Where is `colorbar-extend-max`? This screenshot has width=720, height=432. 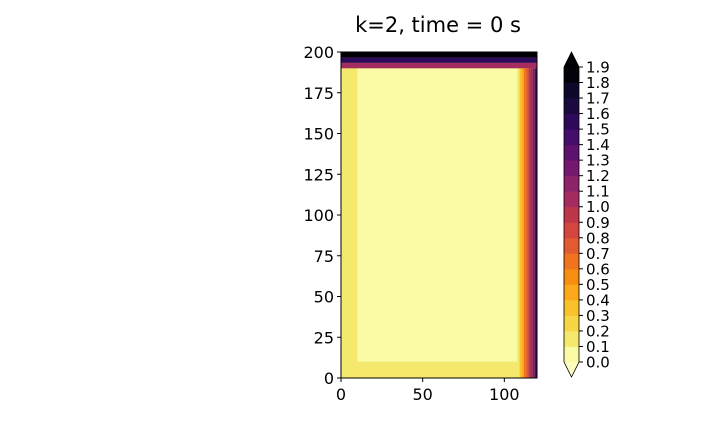 colorbar-extend-max is located at coordinates (571, 59).